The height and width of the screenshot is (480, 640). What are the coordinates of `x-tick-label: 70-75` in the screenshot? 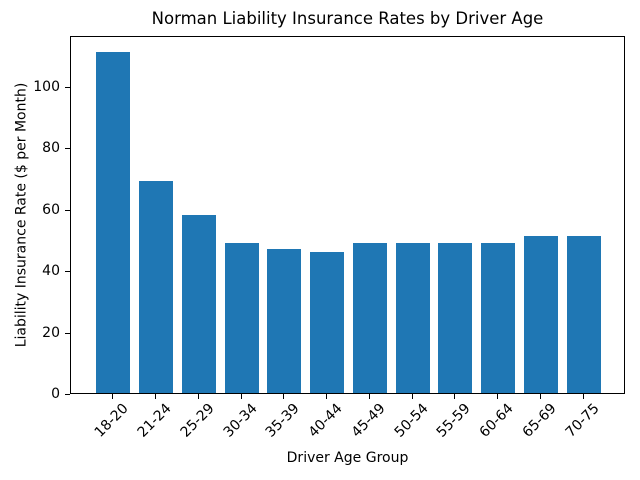 It's located at (582, 420).